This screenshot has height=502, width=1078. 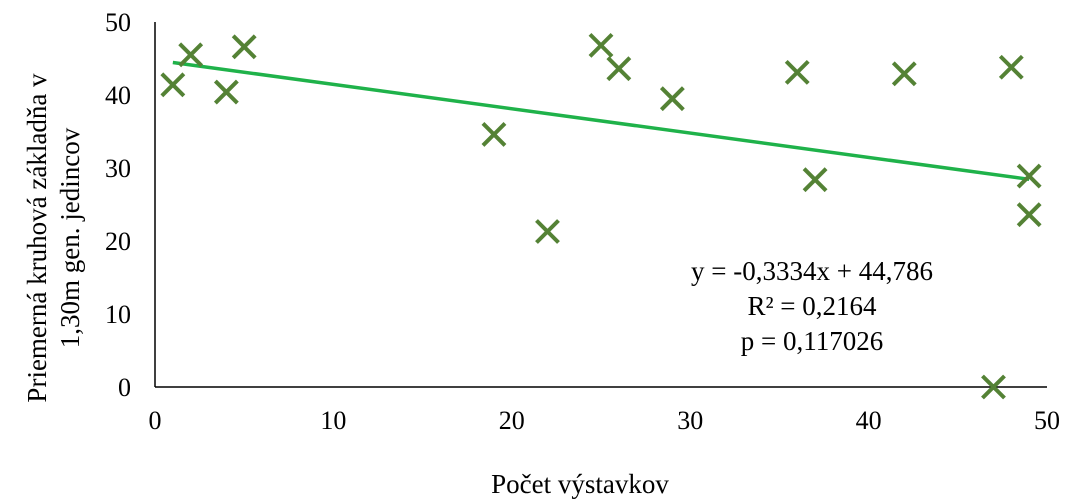 What do you see at coordinates (512, 420) in the screenshot?
I see `x-tick-label: 20` at bounding box center [512, 420].